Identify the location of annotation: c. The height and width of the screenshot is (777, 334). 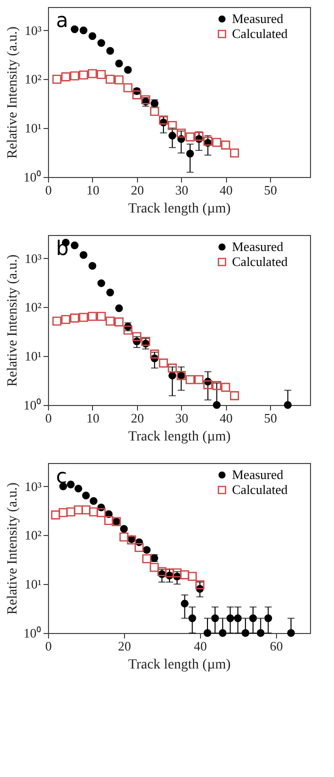
(61, 476).